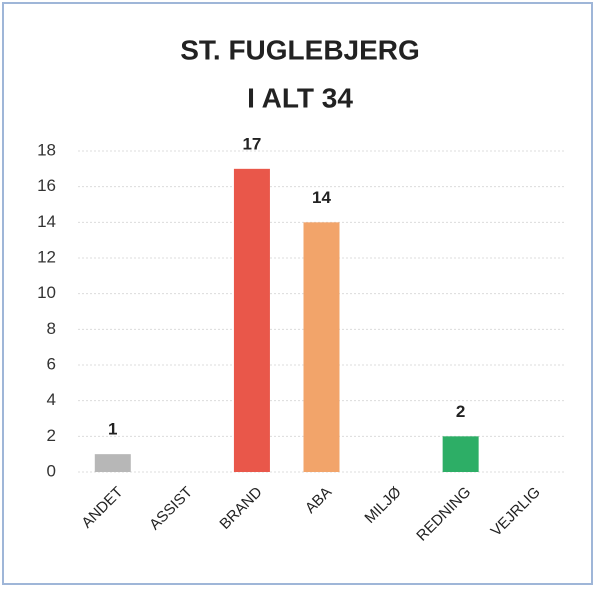 This screenshot has height=589, width=597. What do you see at coordinates (46, 185) in the screenshot?
I see `y-tick-label: 16` at bounding box center [46, 185].